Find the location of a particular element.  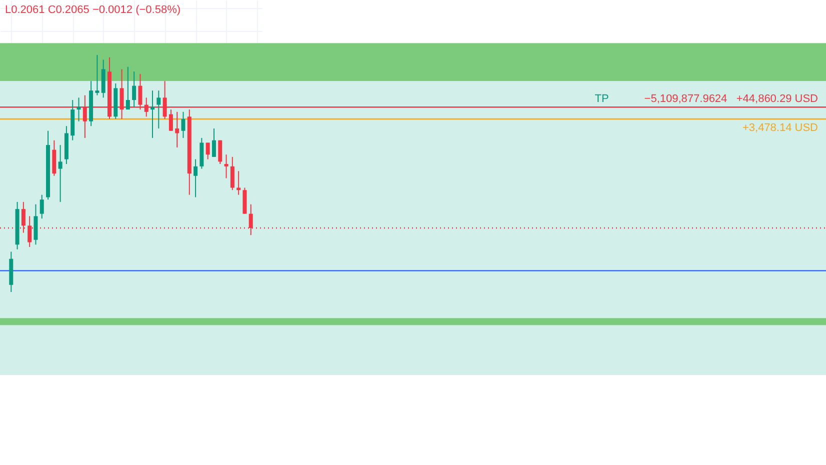

ref-line-label: +44,860.29 USD is located at coordinates (777, 99).